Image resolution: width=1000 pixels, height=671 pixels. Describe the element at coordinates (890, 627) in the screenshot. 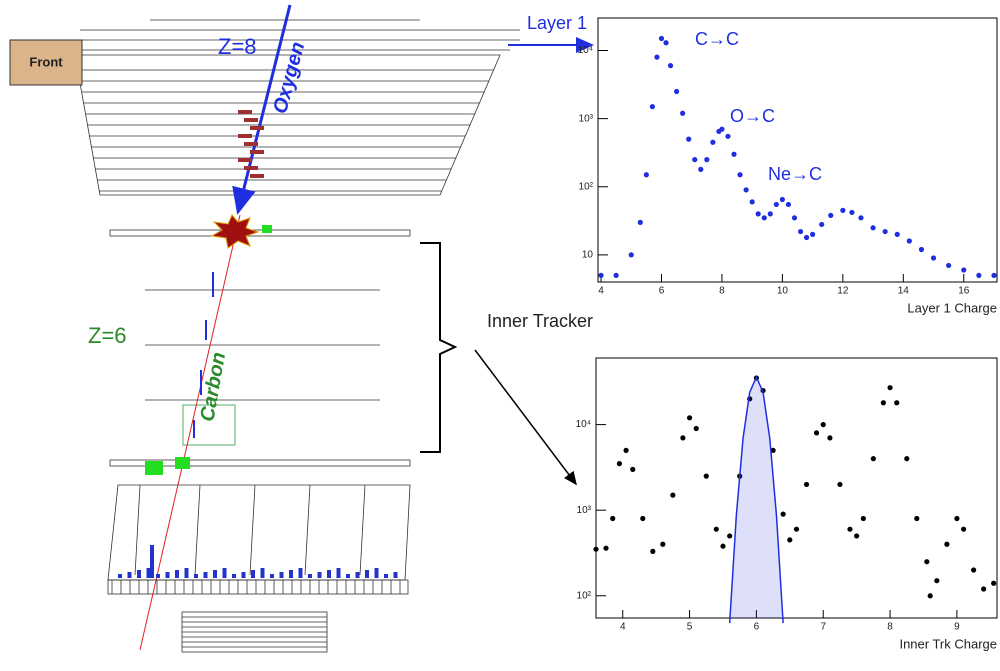

I see `x-tick-label: 8` at that location.